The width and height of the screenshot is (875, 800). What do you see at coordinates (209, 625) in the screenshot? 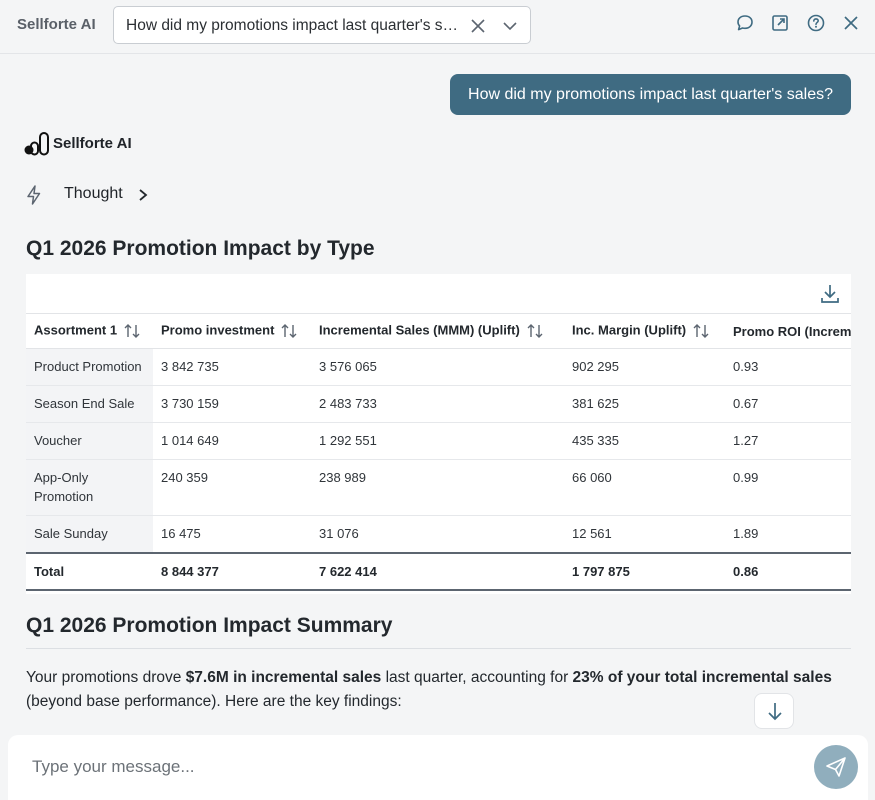
I see `summary-section-title: Q1 2026 Promotion Impact Summary` at bounding box center [209, 625].